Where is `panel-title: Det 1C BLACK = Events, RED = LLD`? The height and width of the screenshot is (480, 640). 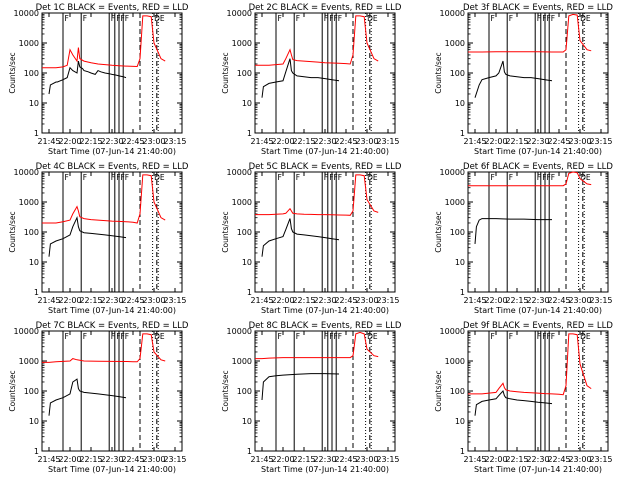 panel-title: Det 1C BLACK = Events, RED = LLD is located at coordinates (112, 8).